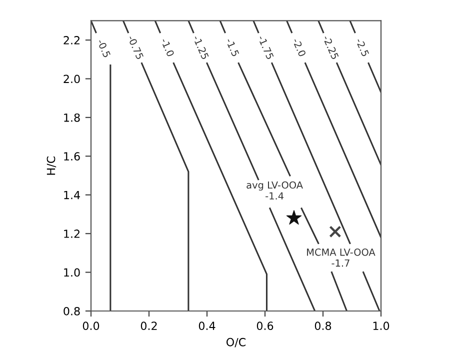 The height and width of the screenshot is (358, 450). What do you see at coordinates (51, 165) in the screenshot?
I see `y-axis-title: H/C` at bounding box center [51, 165].